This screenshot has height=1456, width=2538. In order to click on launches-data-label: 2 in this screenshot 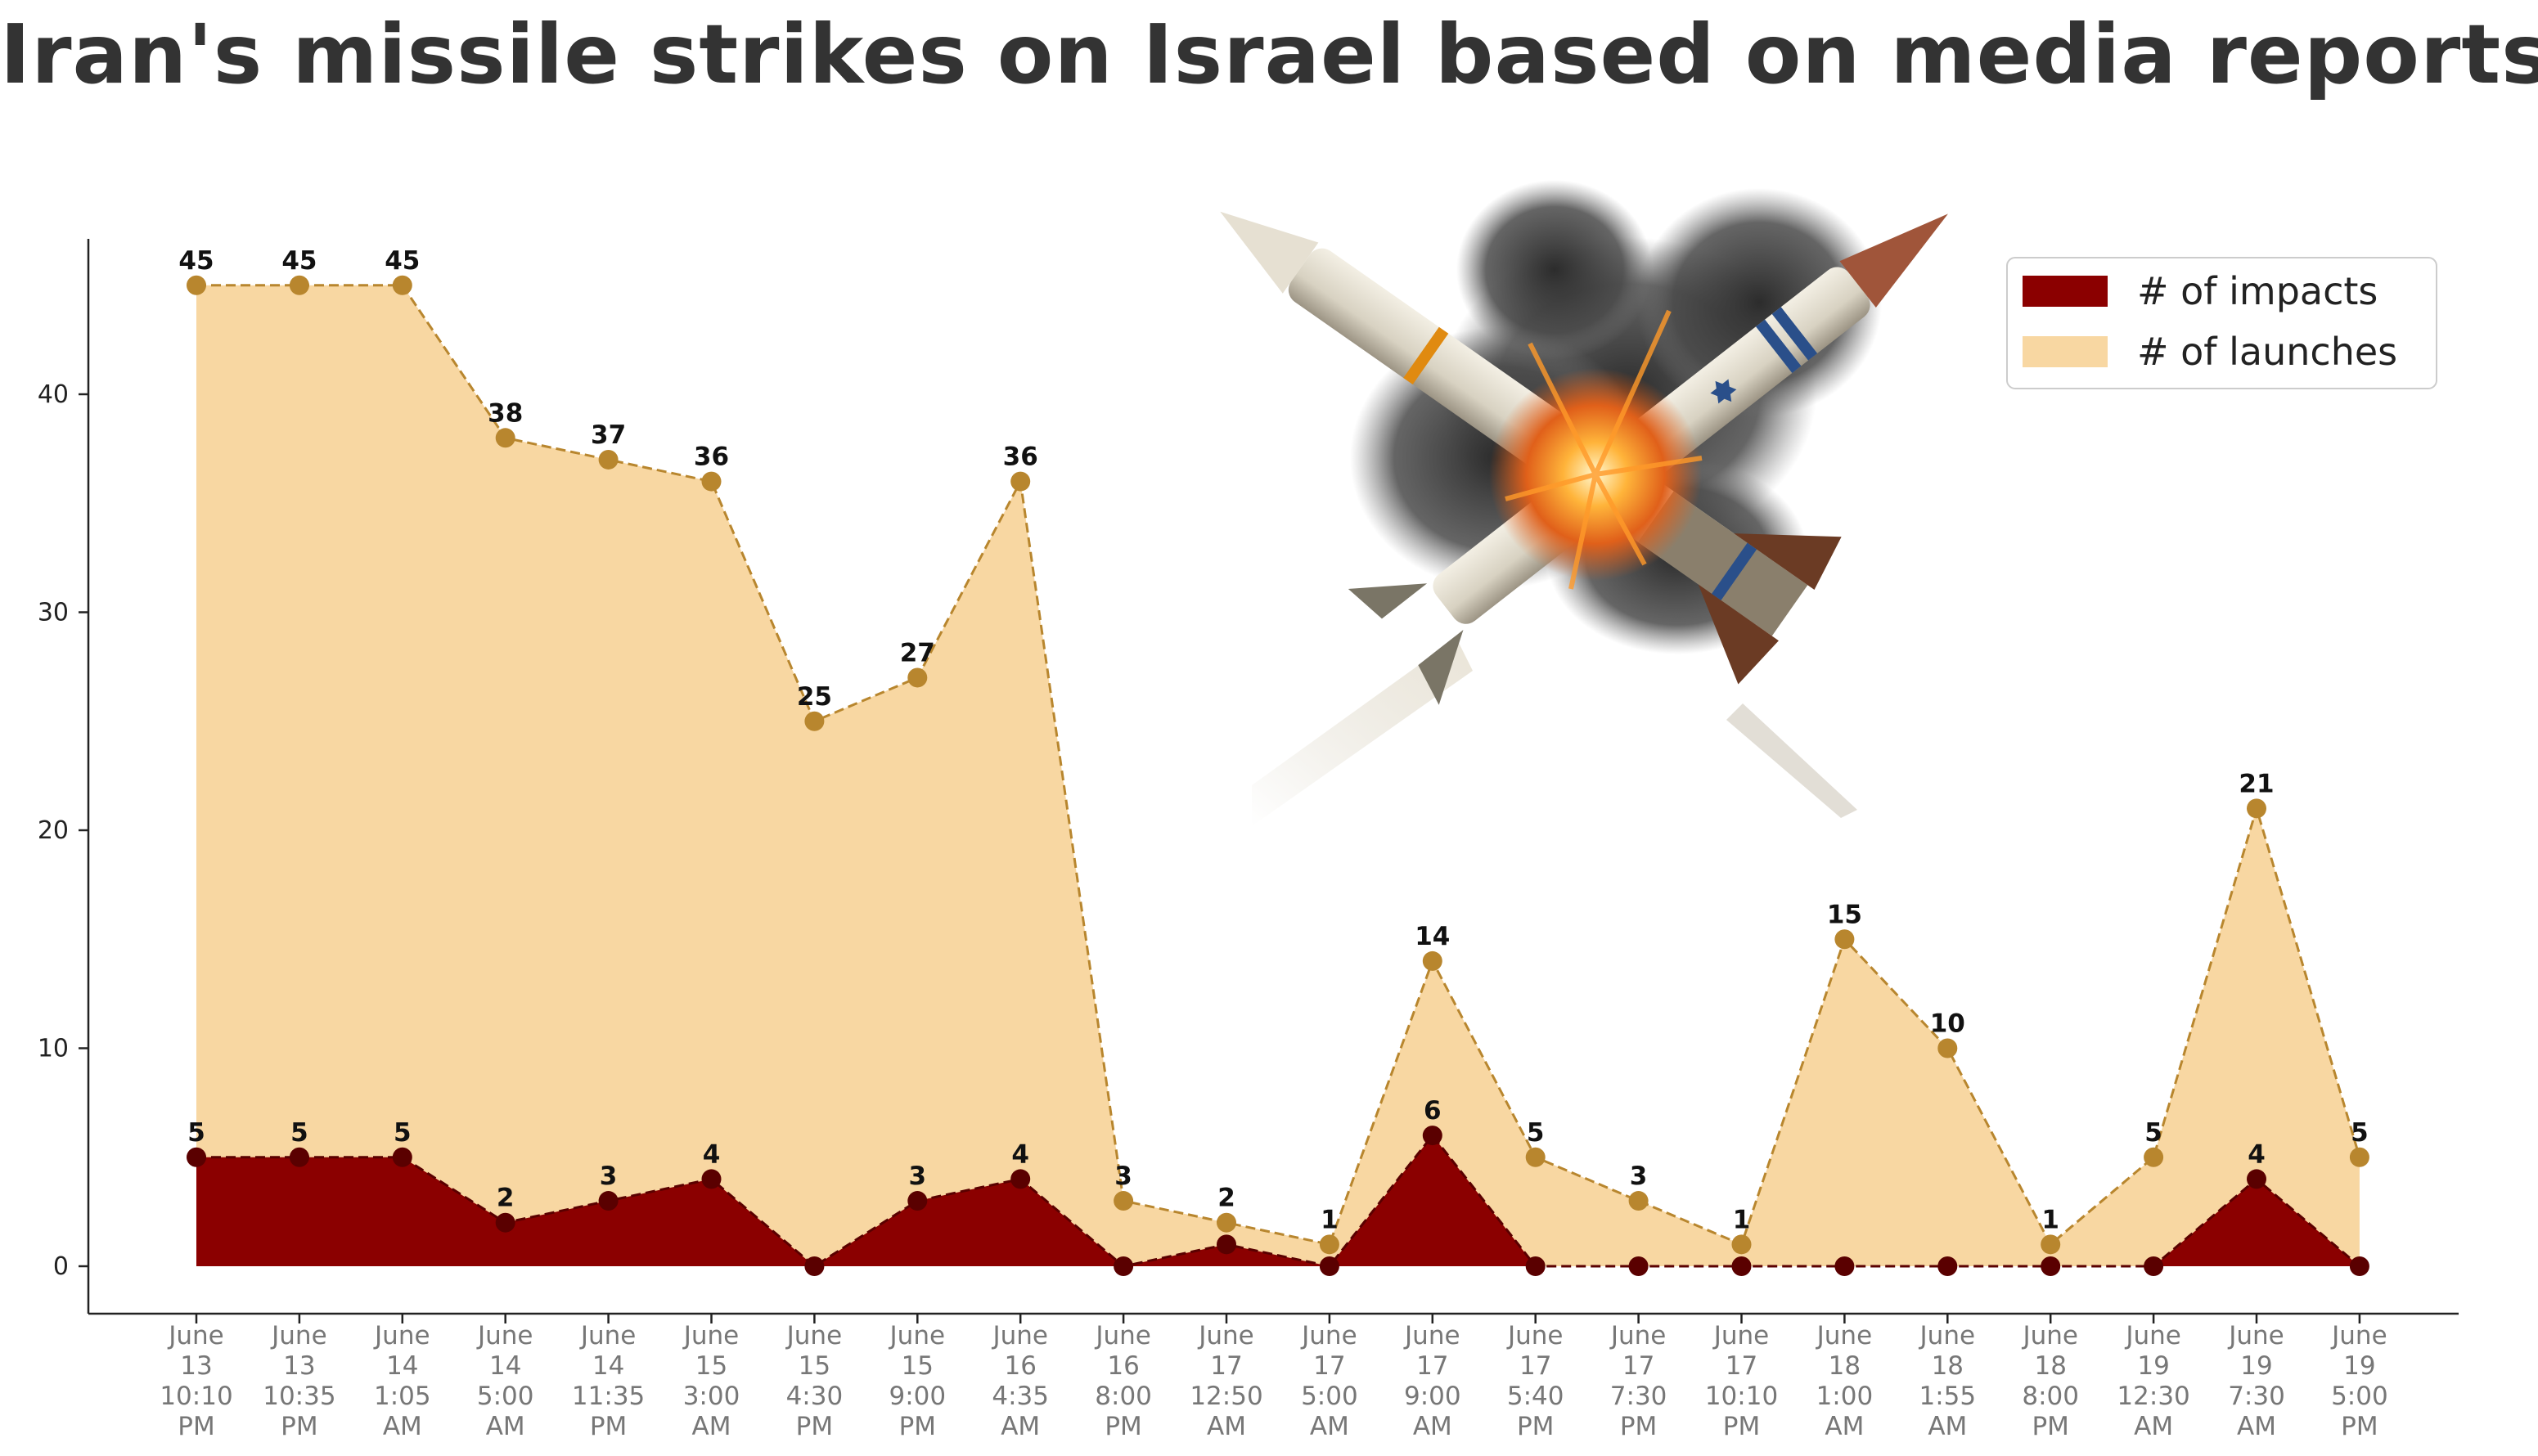, I will do `click(1226, 1198)`.